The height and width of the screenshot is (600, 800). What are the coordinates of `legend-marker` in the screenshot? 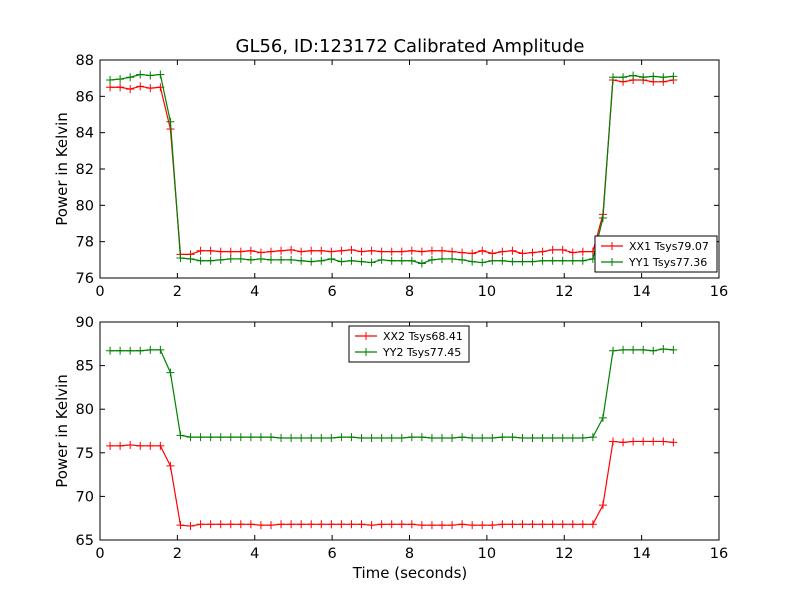 It's located at (366, 352).